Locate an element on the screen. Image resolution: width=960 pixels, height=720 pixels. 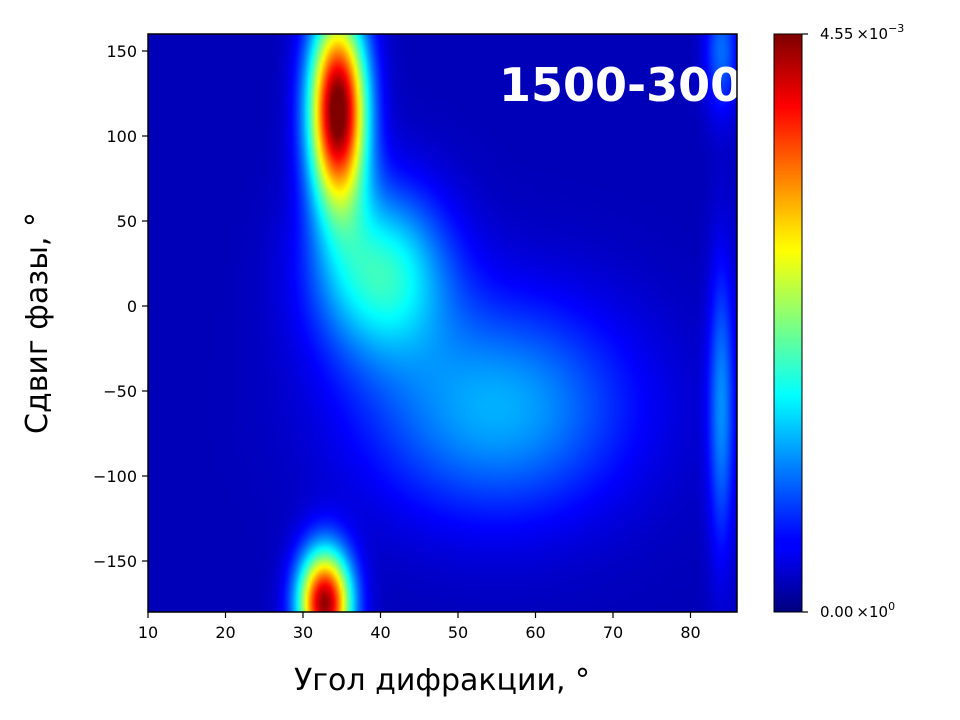
y-tick-label: −100 is located at coordinates (115, 476).